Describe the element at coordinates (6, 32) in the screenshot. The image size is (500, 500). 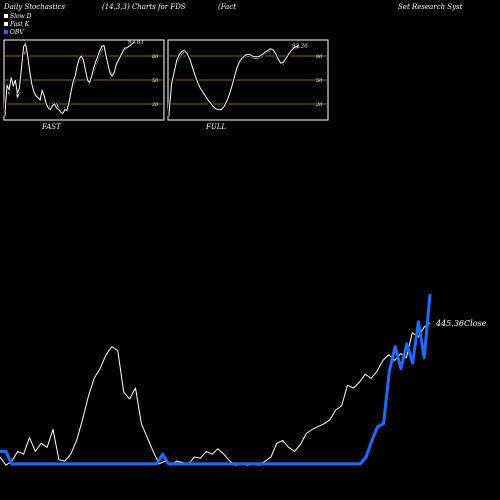
I see `legend-swatch-obv` at that location.